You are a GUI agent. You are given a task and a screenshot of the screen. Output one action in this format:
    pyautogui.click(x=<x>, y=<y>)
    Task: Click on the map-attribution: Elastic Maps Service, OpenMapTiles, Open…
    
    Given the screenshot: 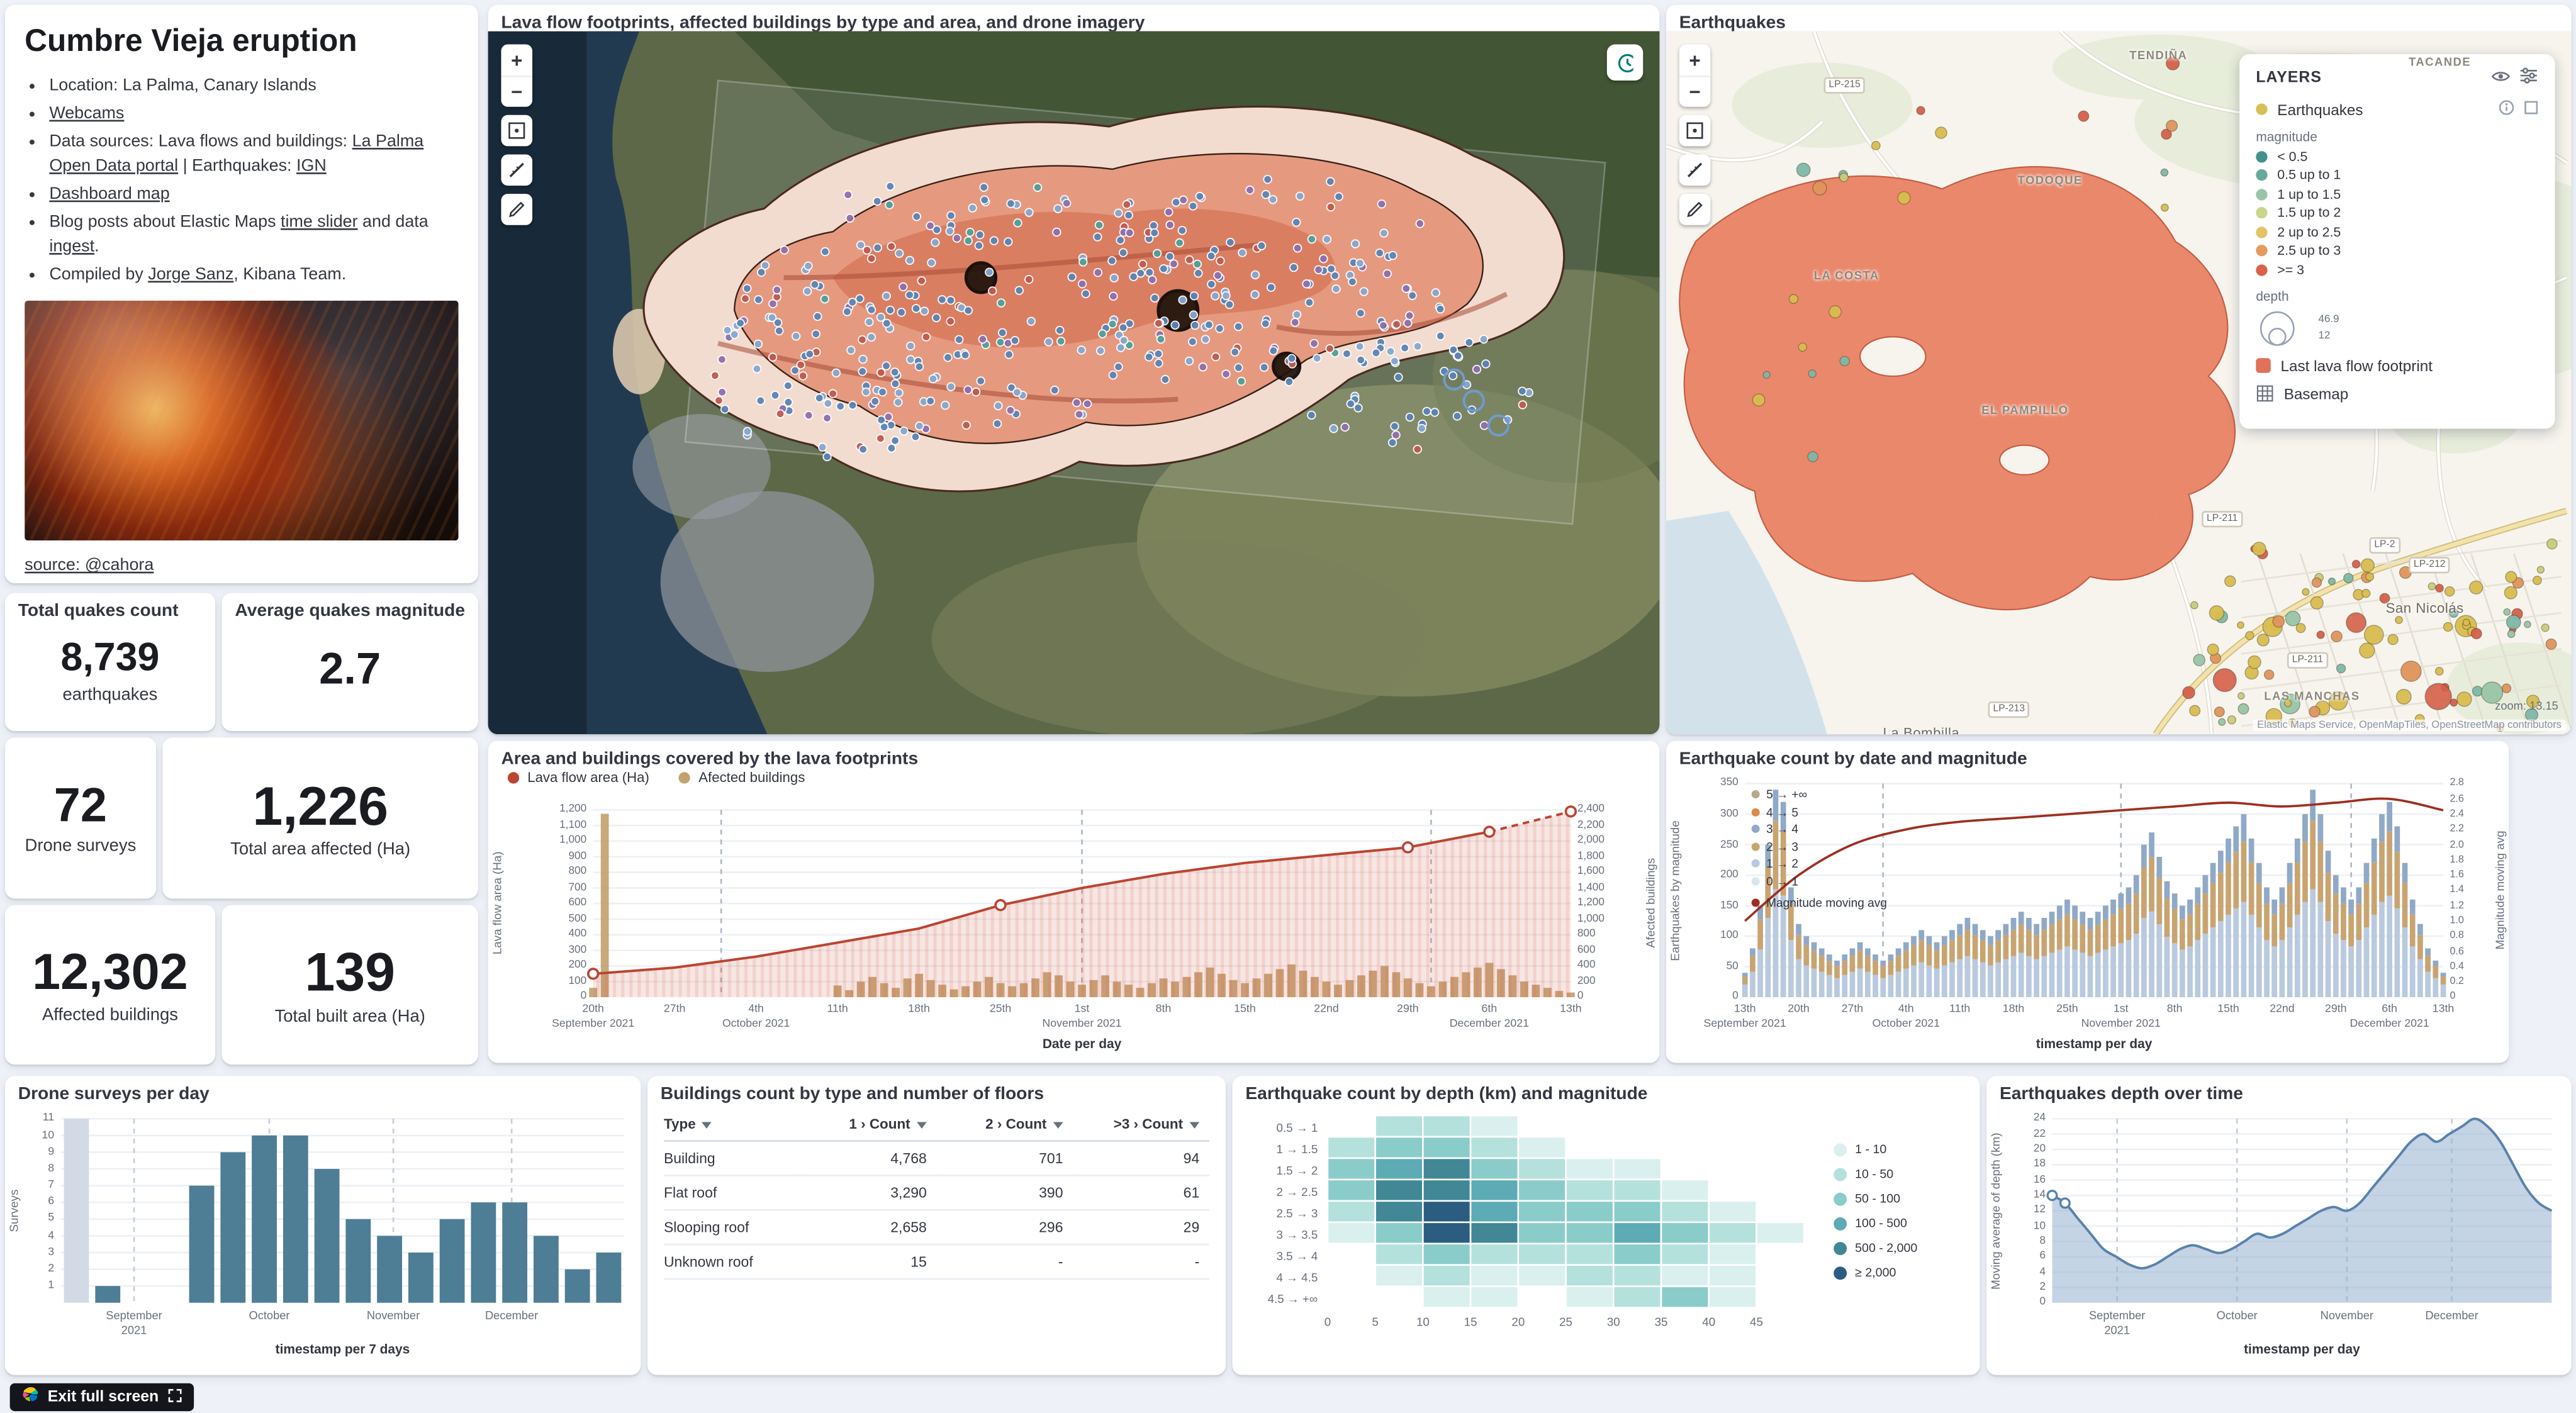 What is the action you would take?
    pyautogui.click(x=2409, y=725)
    